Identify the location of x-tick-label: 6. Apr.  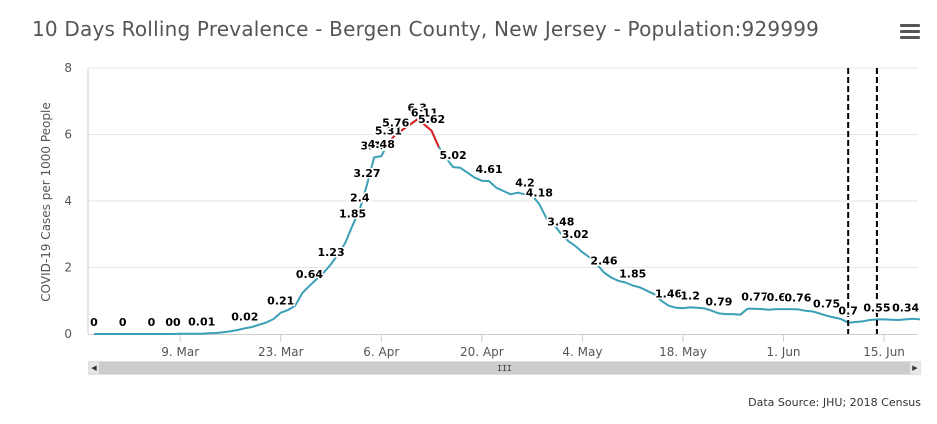
(381, 352).